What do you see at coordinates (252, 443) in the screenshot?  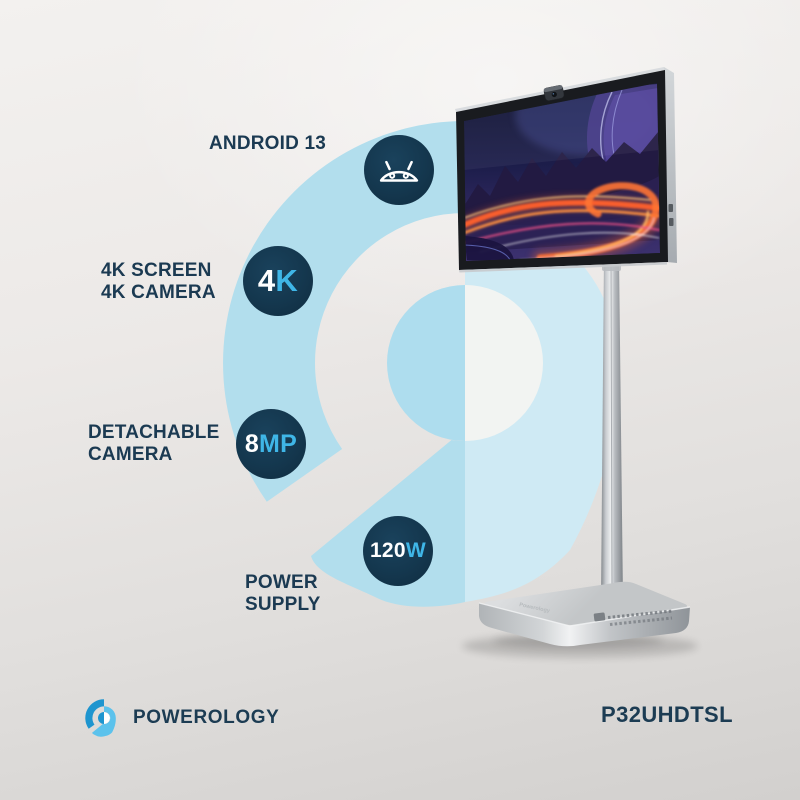 I see `badge-text-white: 8` at bounding box center [252, 443].